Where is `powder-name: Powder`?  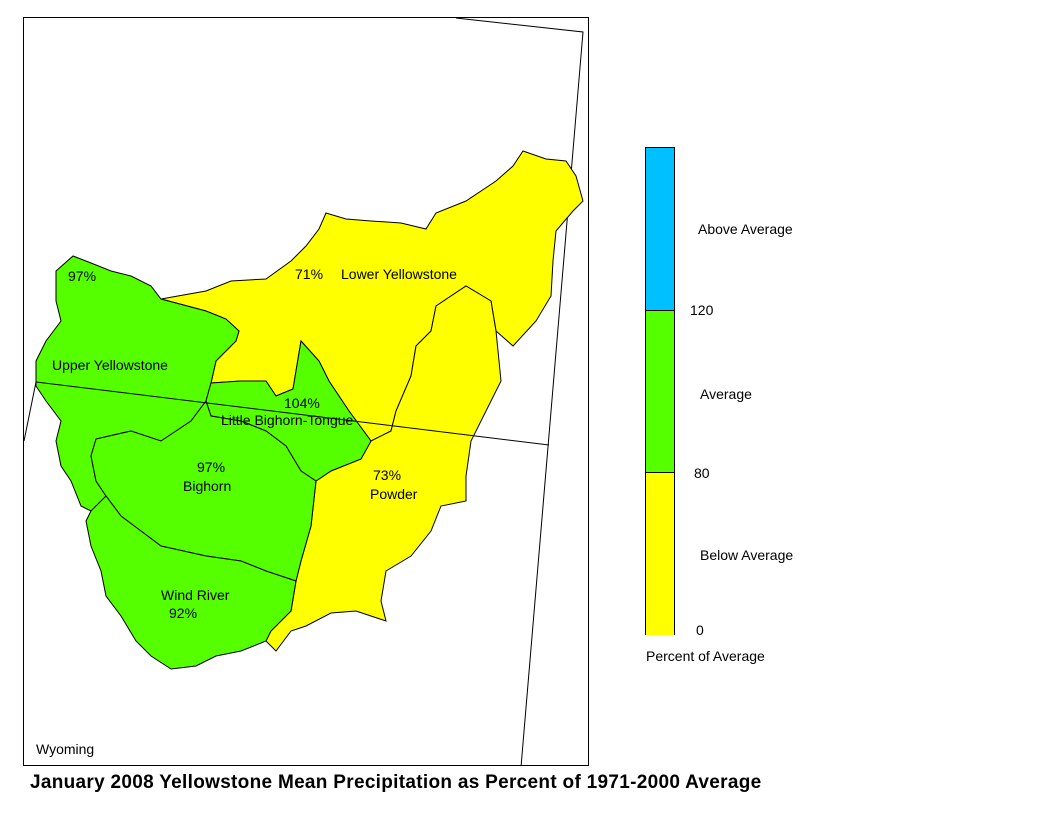
powder-name: Powder is located at coordinates (394, 494).